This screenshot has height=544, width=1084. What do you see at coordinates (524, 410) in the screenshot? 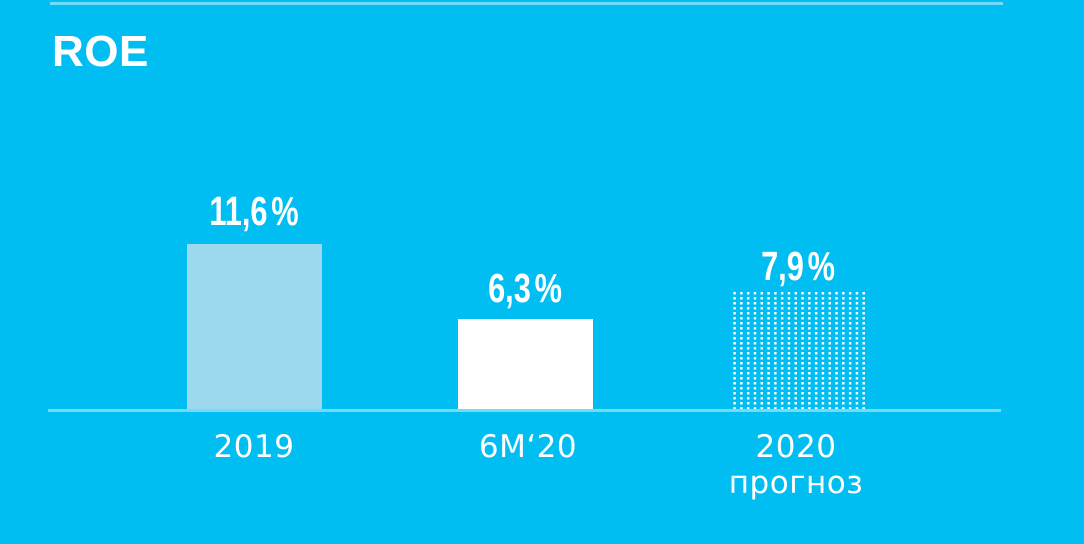
I see `x-axis-baseline` at bounding box center [524, 410].